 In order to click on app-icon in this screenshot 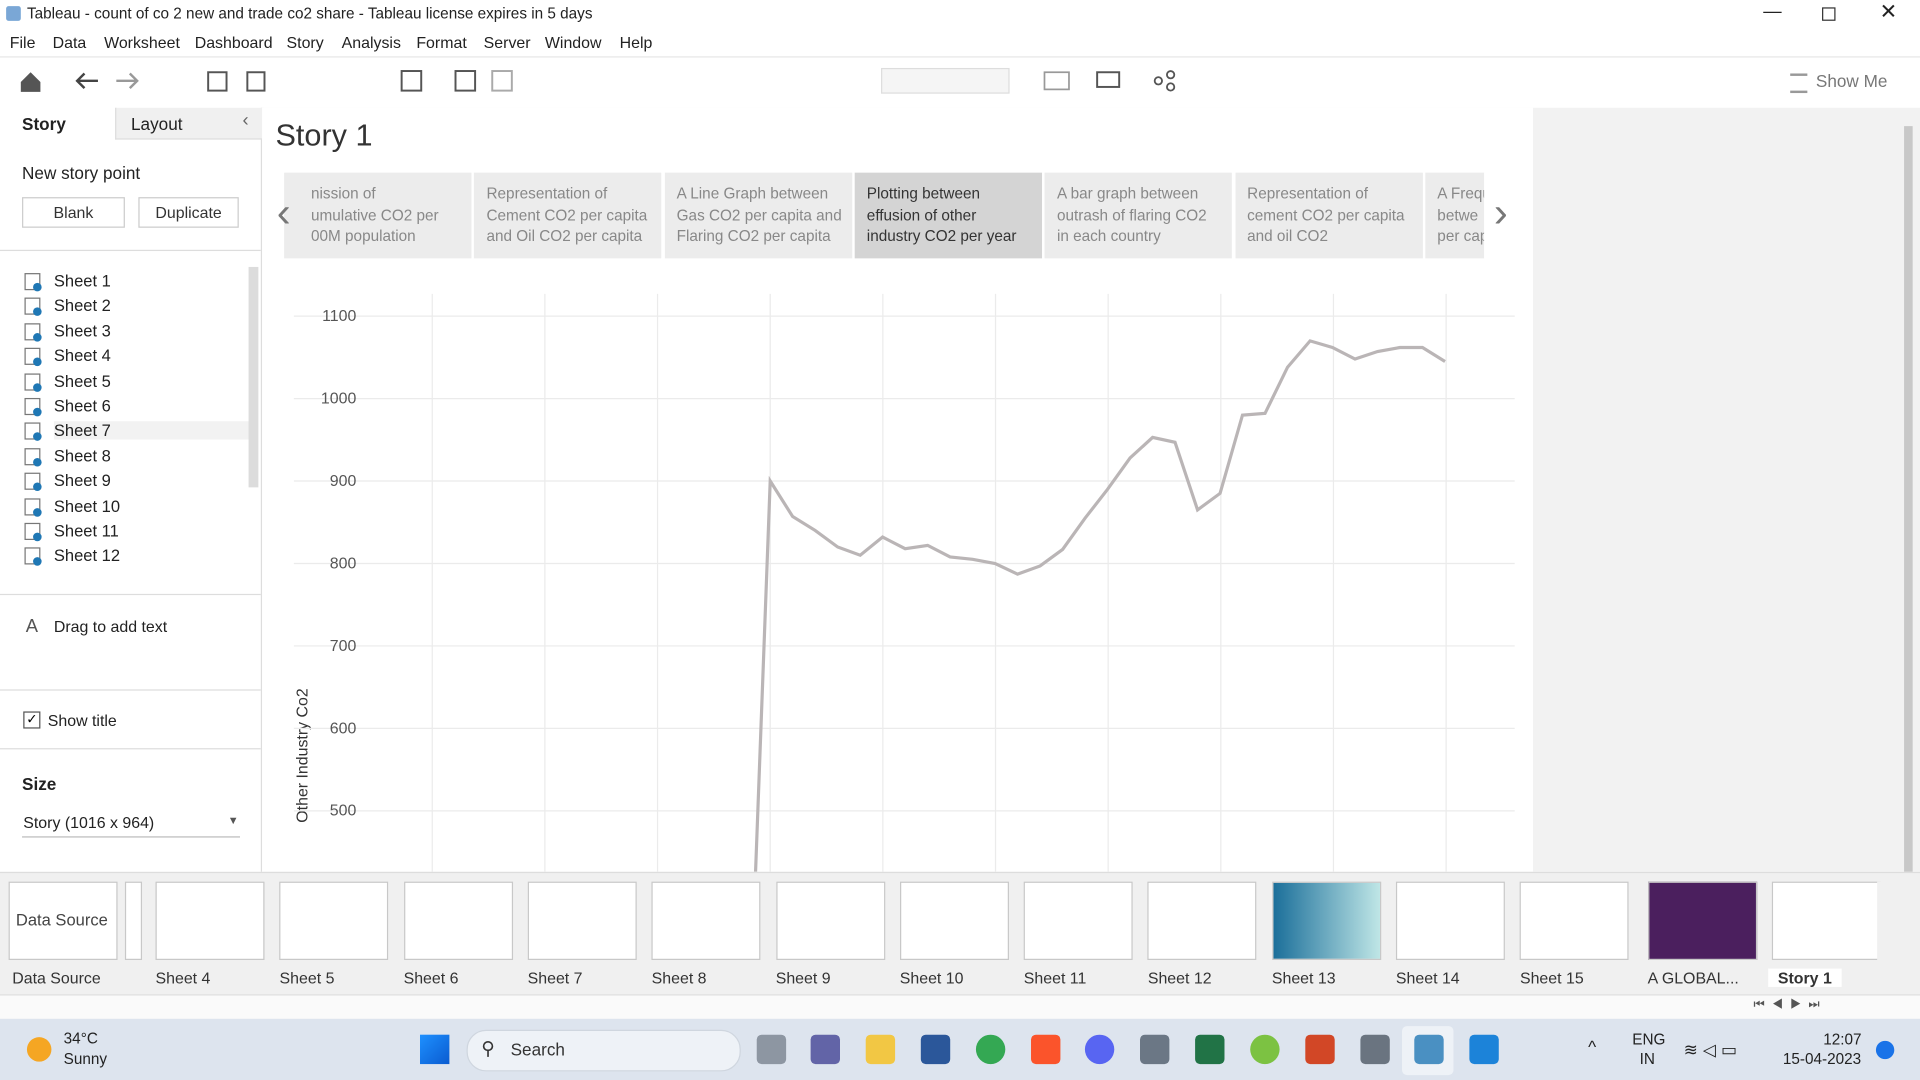, I will do `click(13, 13)`.